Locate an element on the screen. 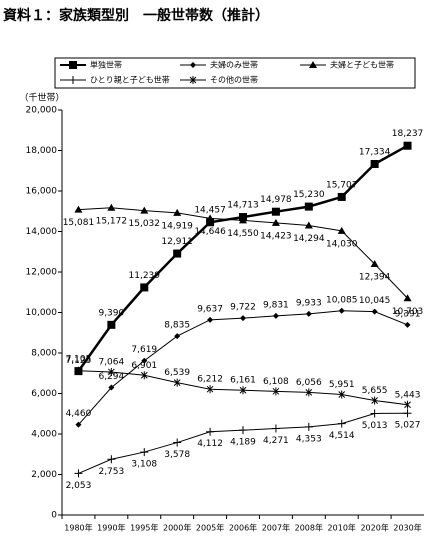 The width and height of the screenshot is (435, 536). y-tick-label: 0 is located at coordinates (54, 516).